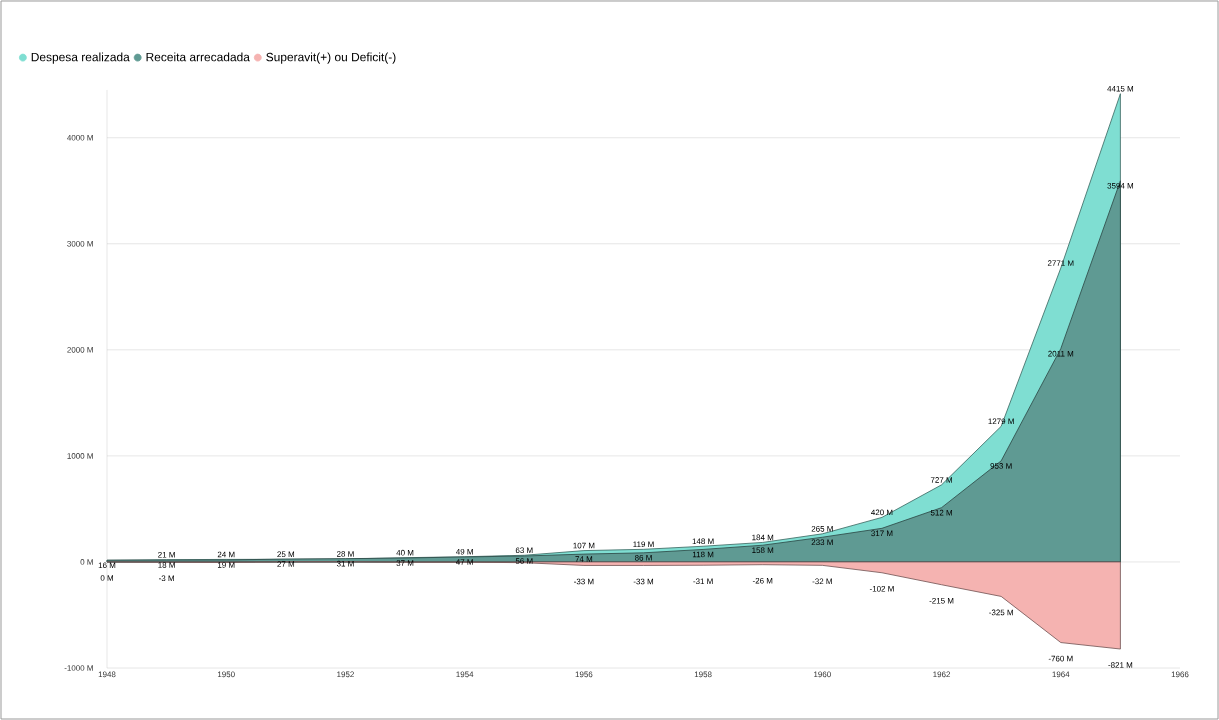 This screenshot has height=720, width=1219. What do you see at coordinates (80, 58) in the screenshot?
I see `legend-label: Despesa realizada` at bounding box center [80, 58].